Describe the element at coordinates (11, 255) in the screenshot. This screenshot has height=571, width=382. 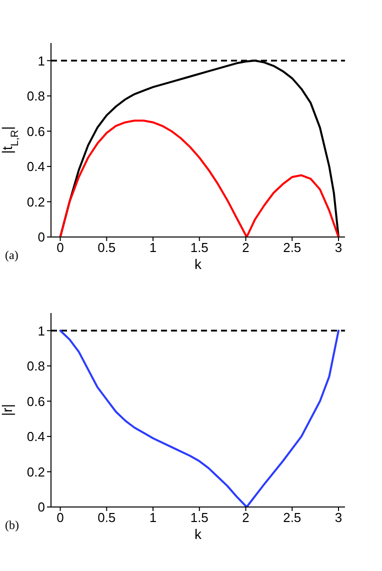
I see `text: (a)` at that location.